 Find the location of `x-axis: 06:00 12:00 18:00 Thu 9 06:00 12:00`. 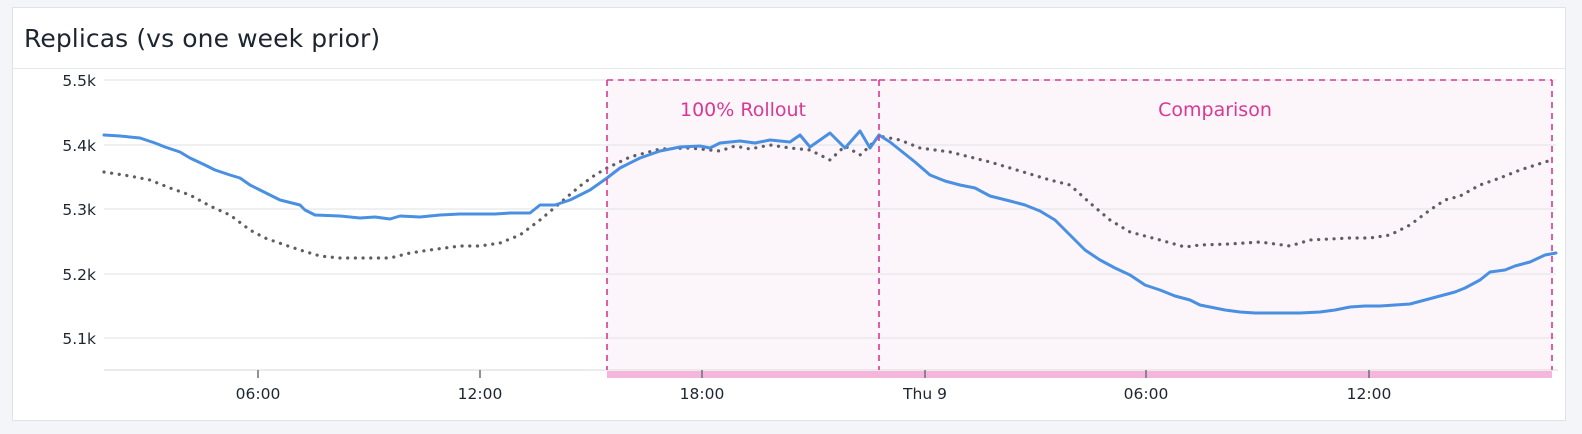

x-axis: 06:00 12:00 18:00 Thu 9 06:00 12:00 is located at coordinates (814, 394).